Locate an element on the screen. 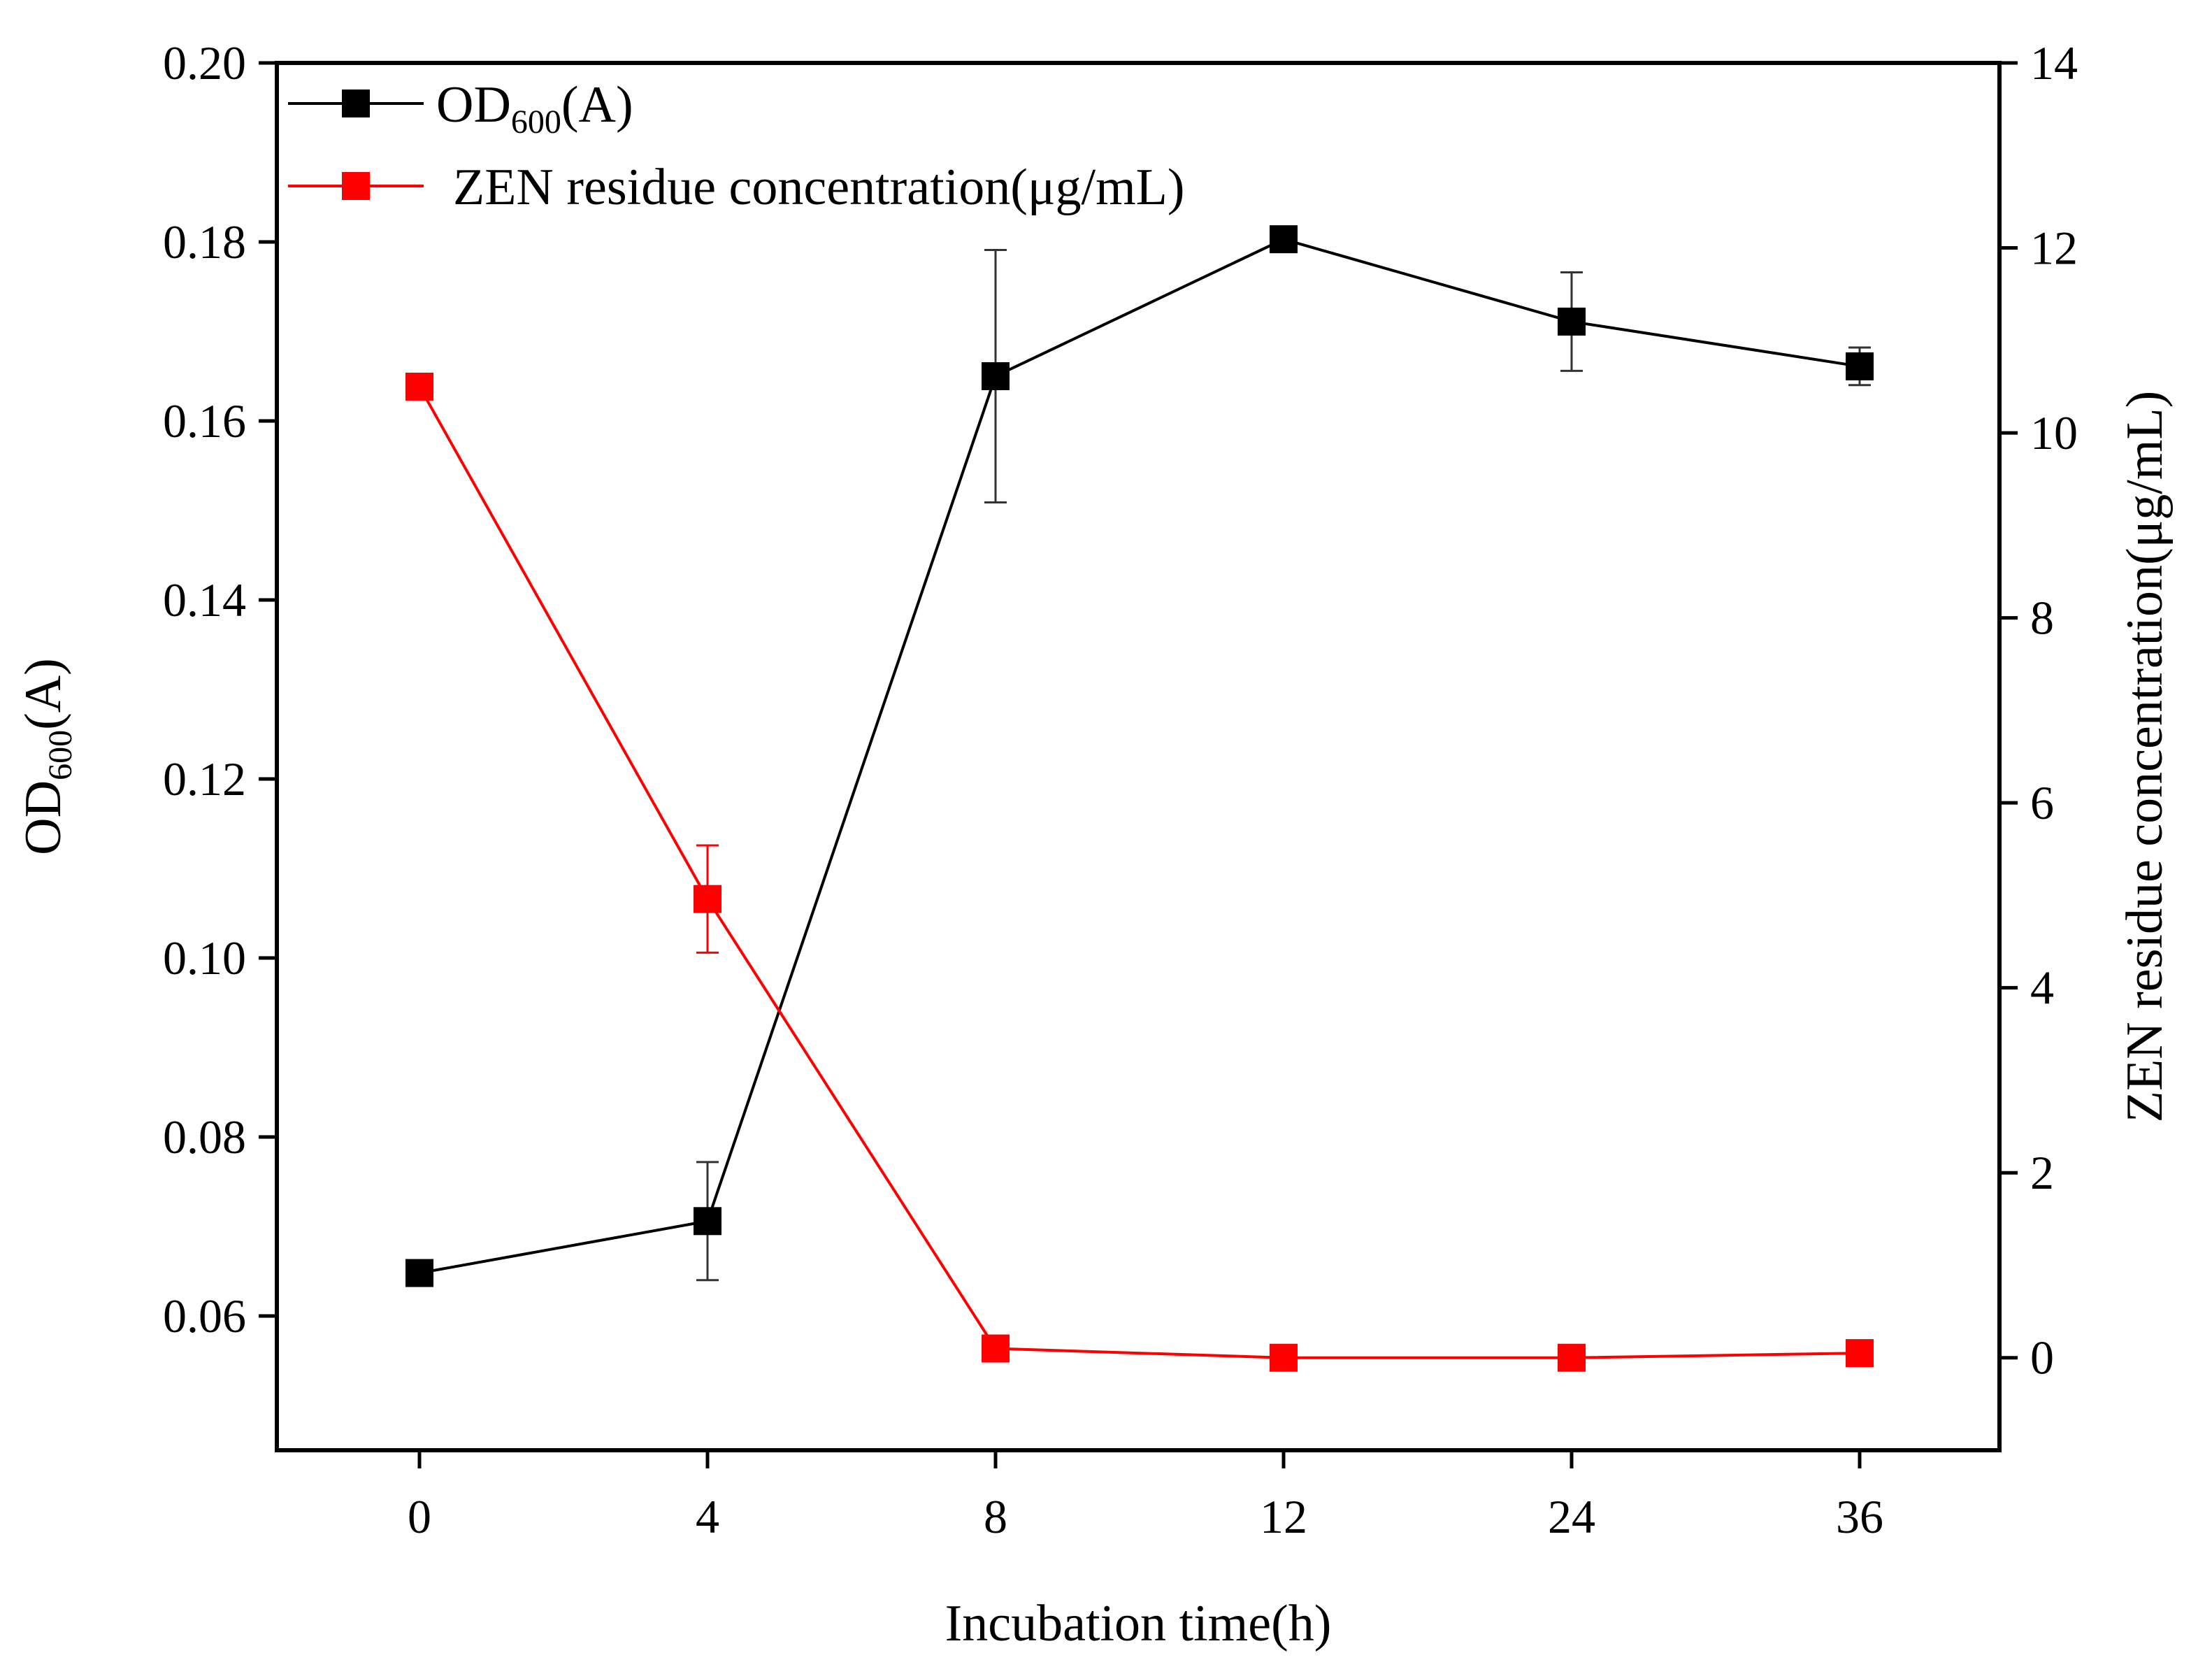  y-tick-label-5: 0.16 is located at coordinates (205, 421).